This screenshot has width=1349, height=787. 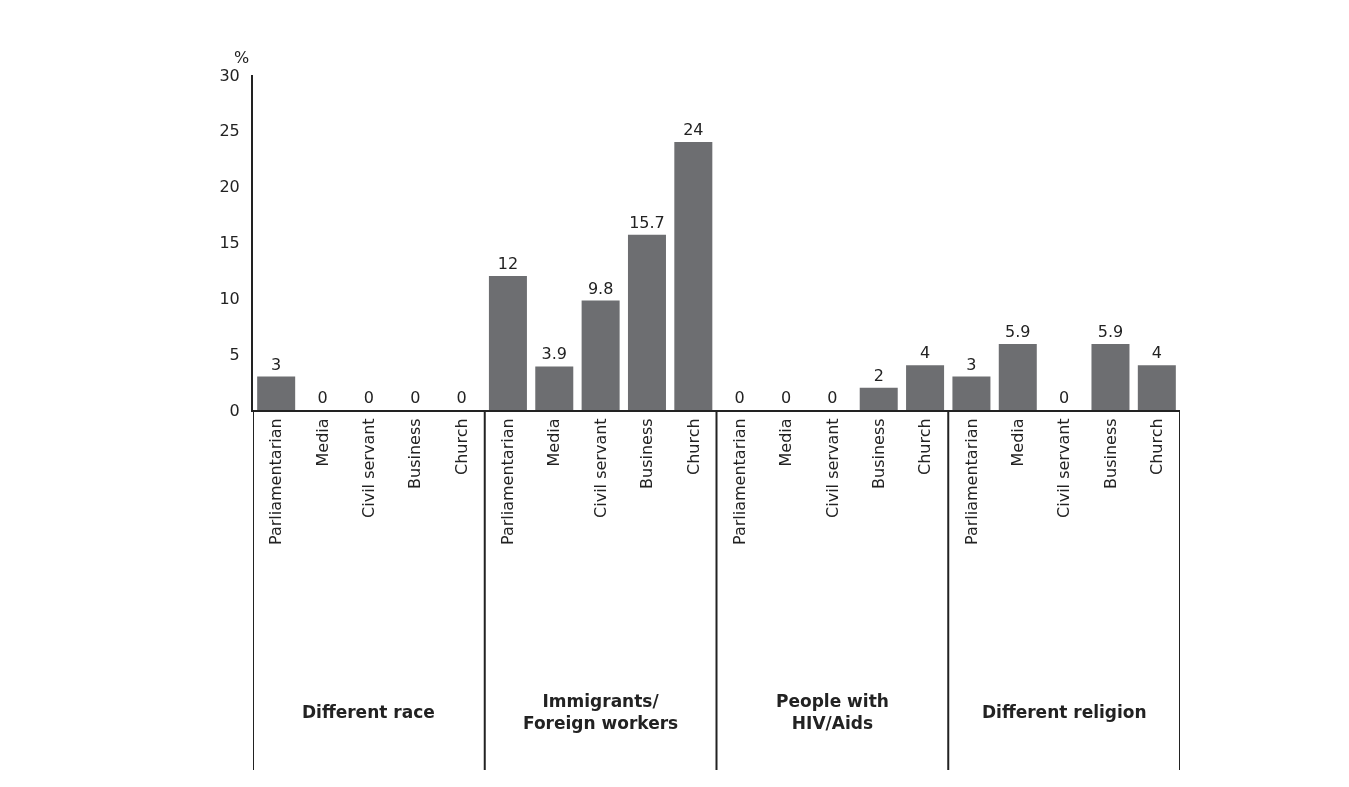 I want to click on y-tick-label: 0, so click(x=234, y=410).